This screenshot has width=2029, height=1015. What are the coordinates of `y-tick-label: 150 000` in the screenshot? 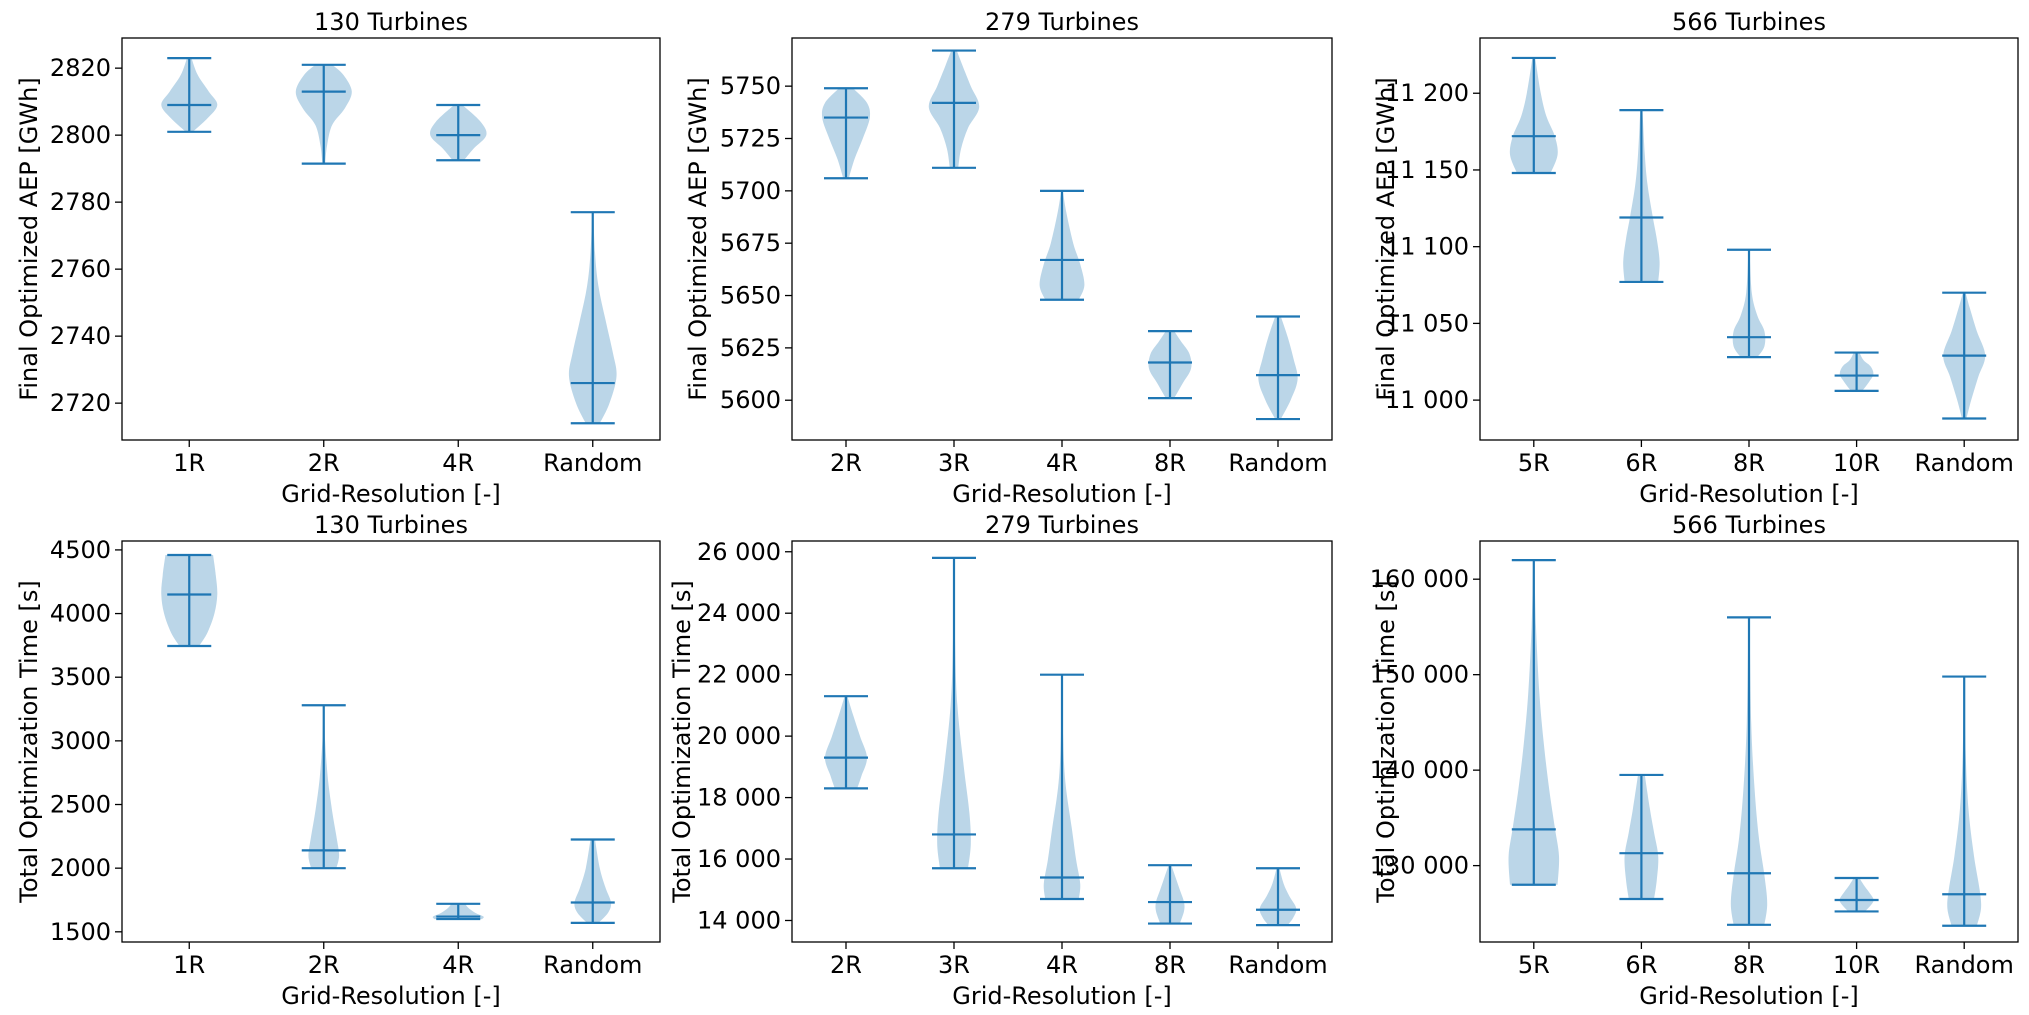 It's located at (1419, 675).